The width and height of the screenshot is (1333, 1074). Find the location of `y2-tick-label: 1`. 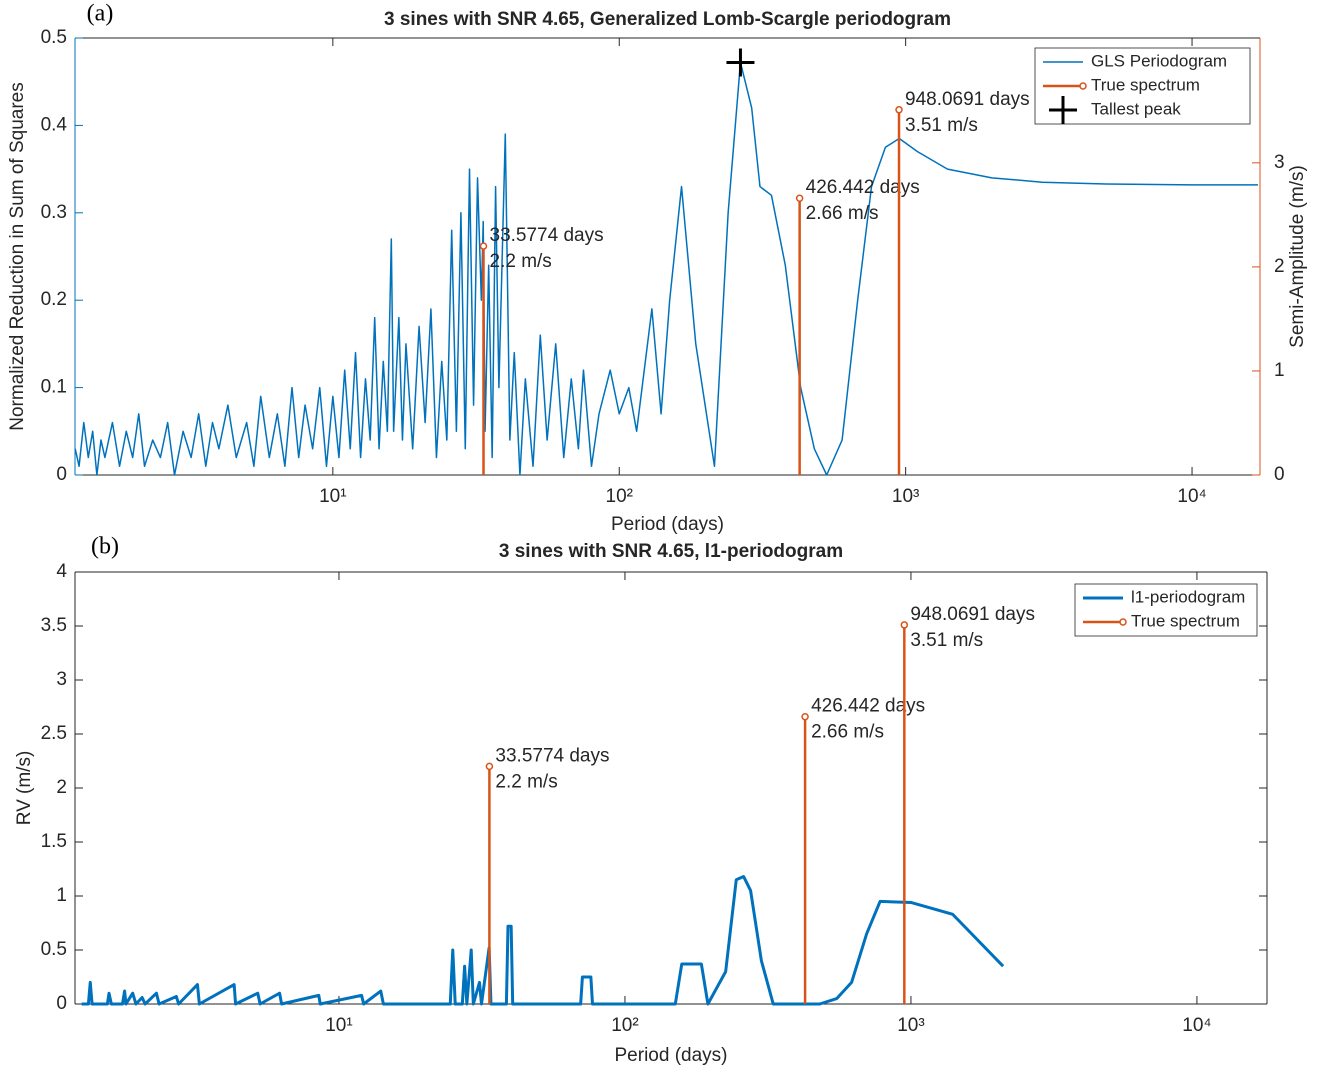

y2-tick-label: 1 is located at coordinates (1279, 370).